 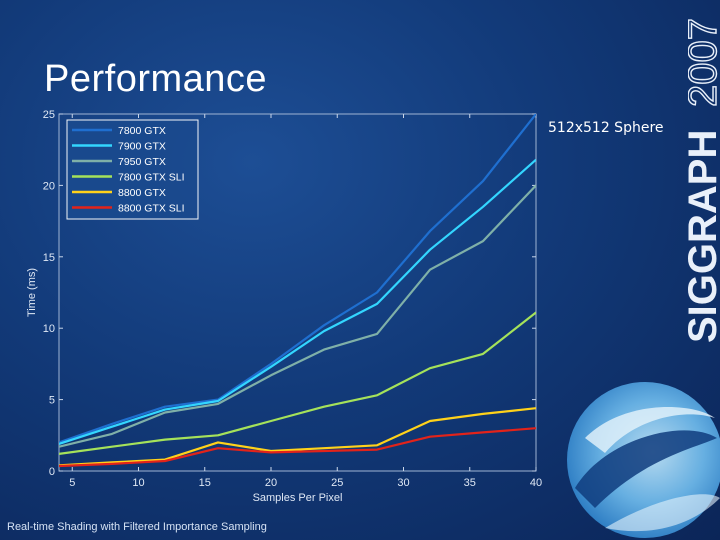 I want to click on series-line-8800-gtx, so click(x=297, y=437).